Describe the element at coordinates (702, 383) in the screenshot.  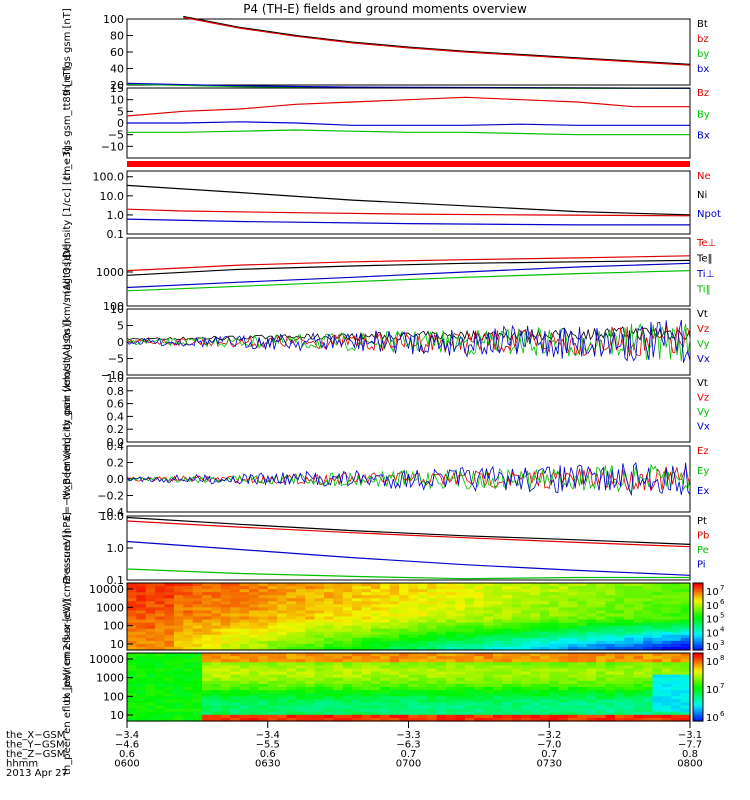
I see `legend-entry: Vt` at that location.